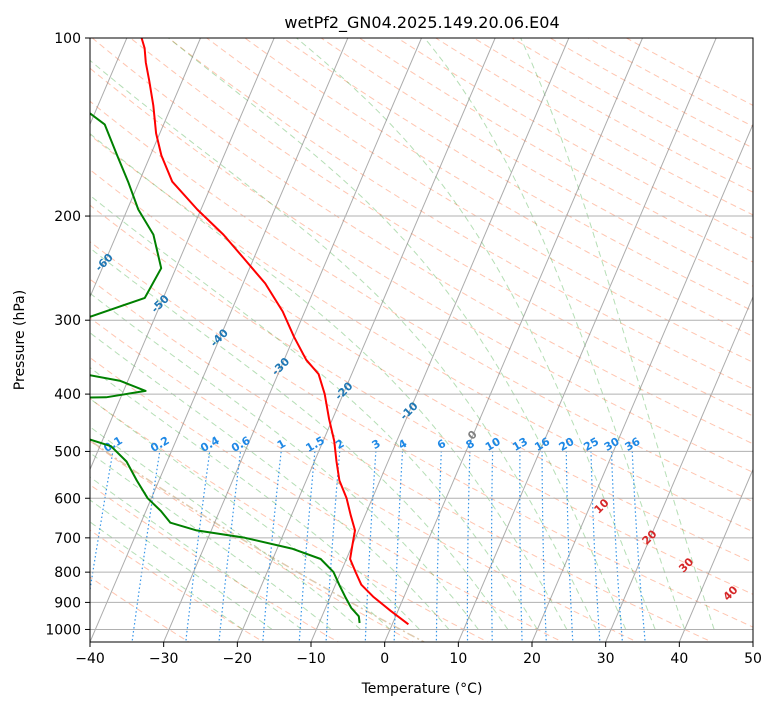  I want to click on x-axis-title: Temperature (°C), so click(422, 689).